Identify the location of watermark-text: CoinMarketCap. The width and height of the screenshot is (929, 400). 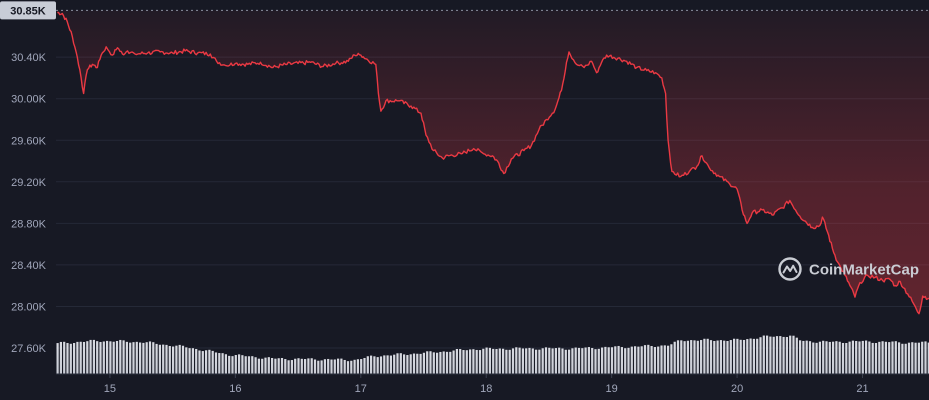
(864, 270).